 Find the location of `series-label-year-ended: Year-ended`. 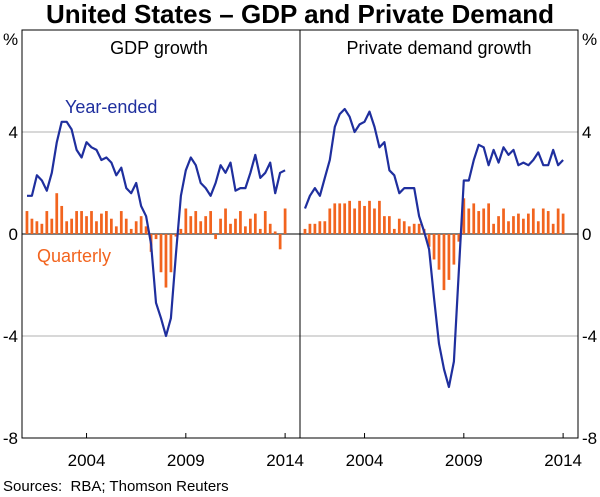

series-label-year-ended: Year-ended is located at coordinates (111, 107).